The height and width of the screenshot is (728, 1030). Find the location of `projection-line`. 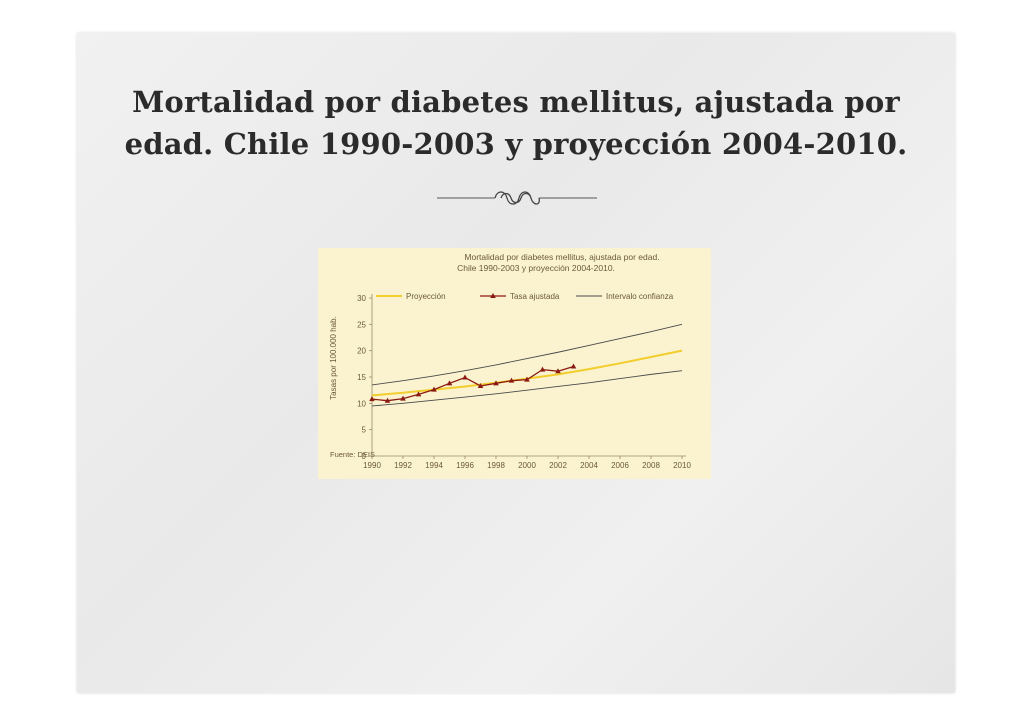

projection-line is located at coordinates (527, 373).